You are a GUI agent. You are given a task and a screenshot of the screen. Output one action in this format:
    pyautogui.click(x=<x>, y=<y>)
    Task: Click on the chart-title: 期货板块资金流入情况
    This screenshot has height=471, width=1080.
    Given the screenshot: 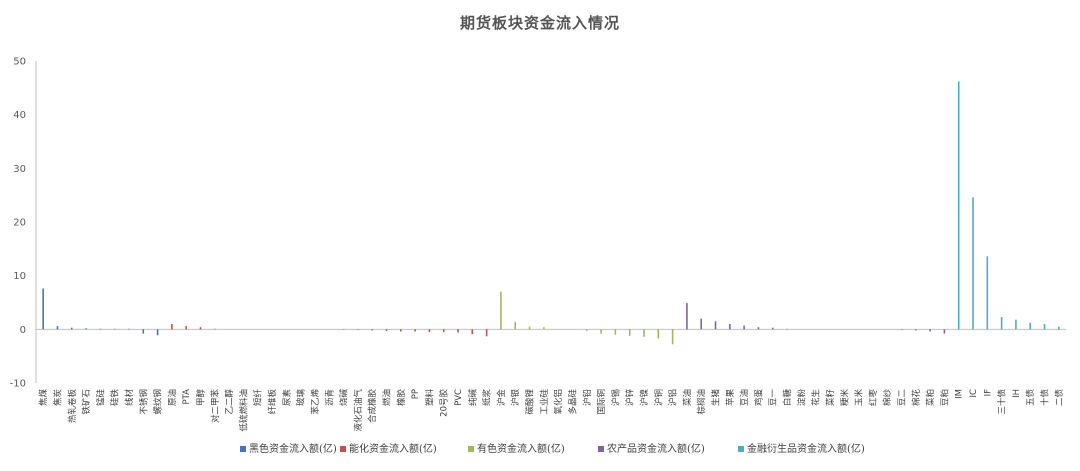 What is the action you would take?
    pyautogui.click(x=539, y=23)
    